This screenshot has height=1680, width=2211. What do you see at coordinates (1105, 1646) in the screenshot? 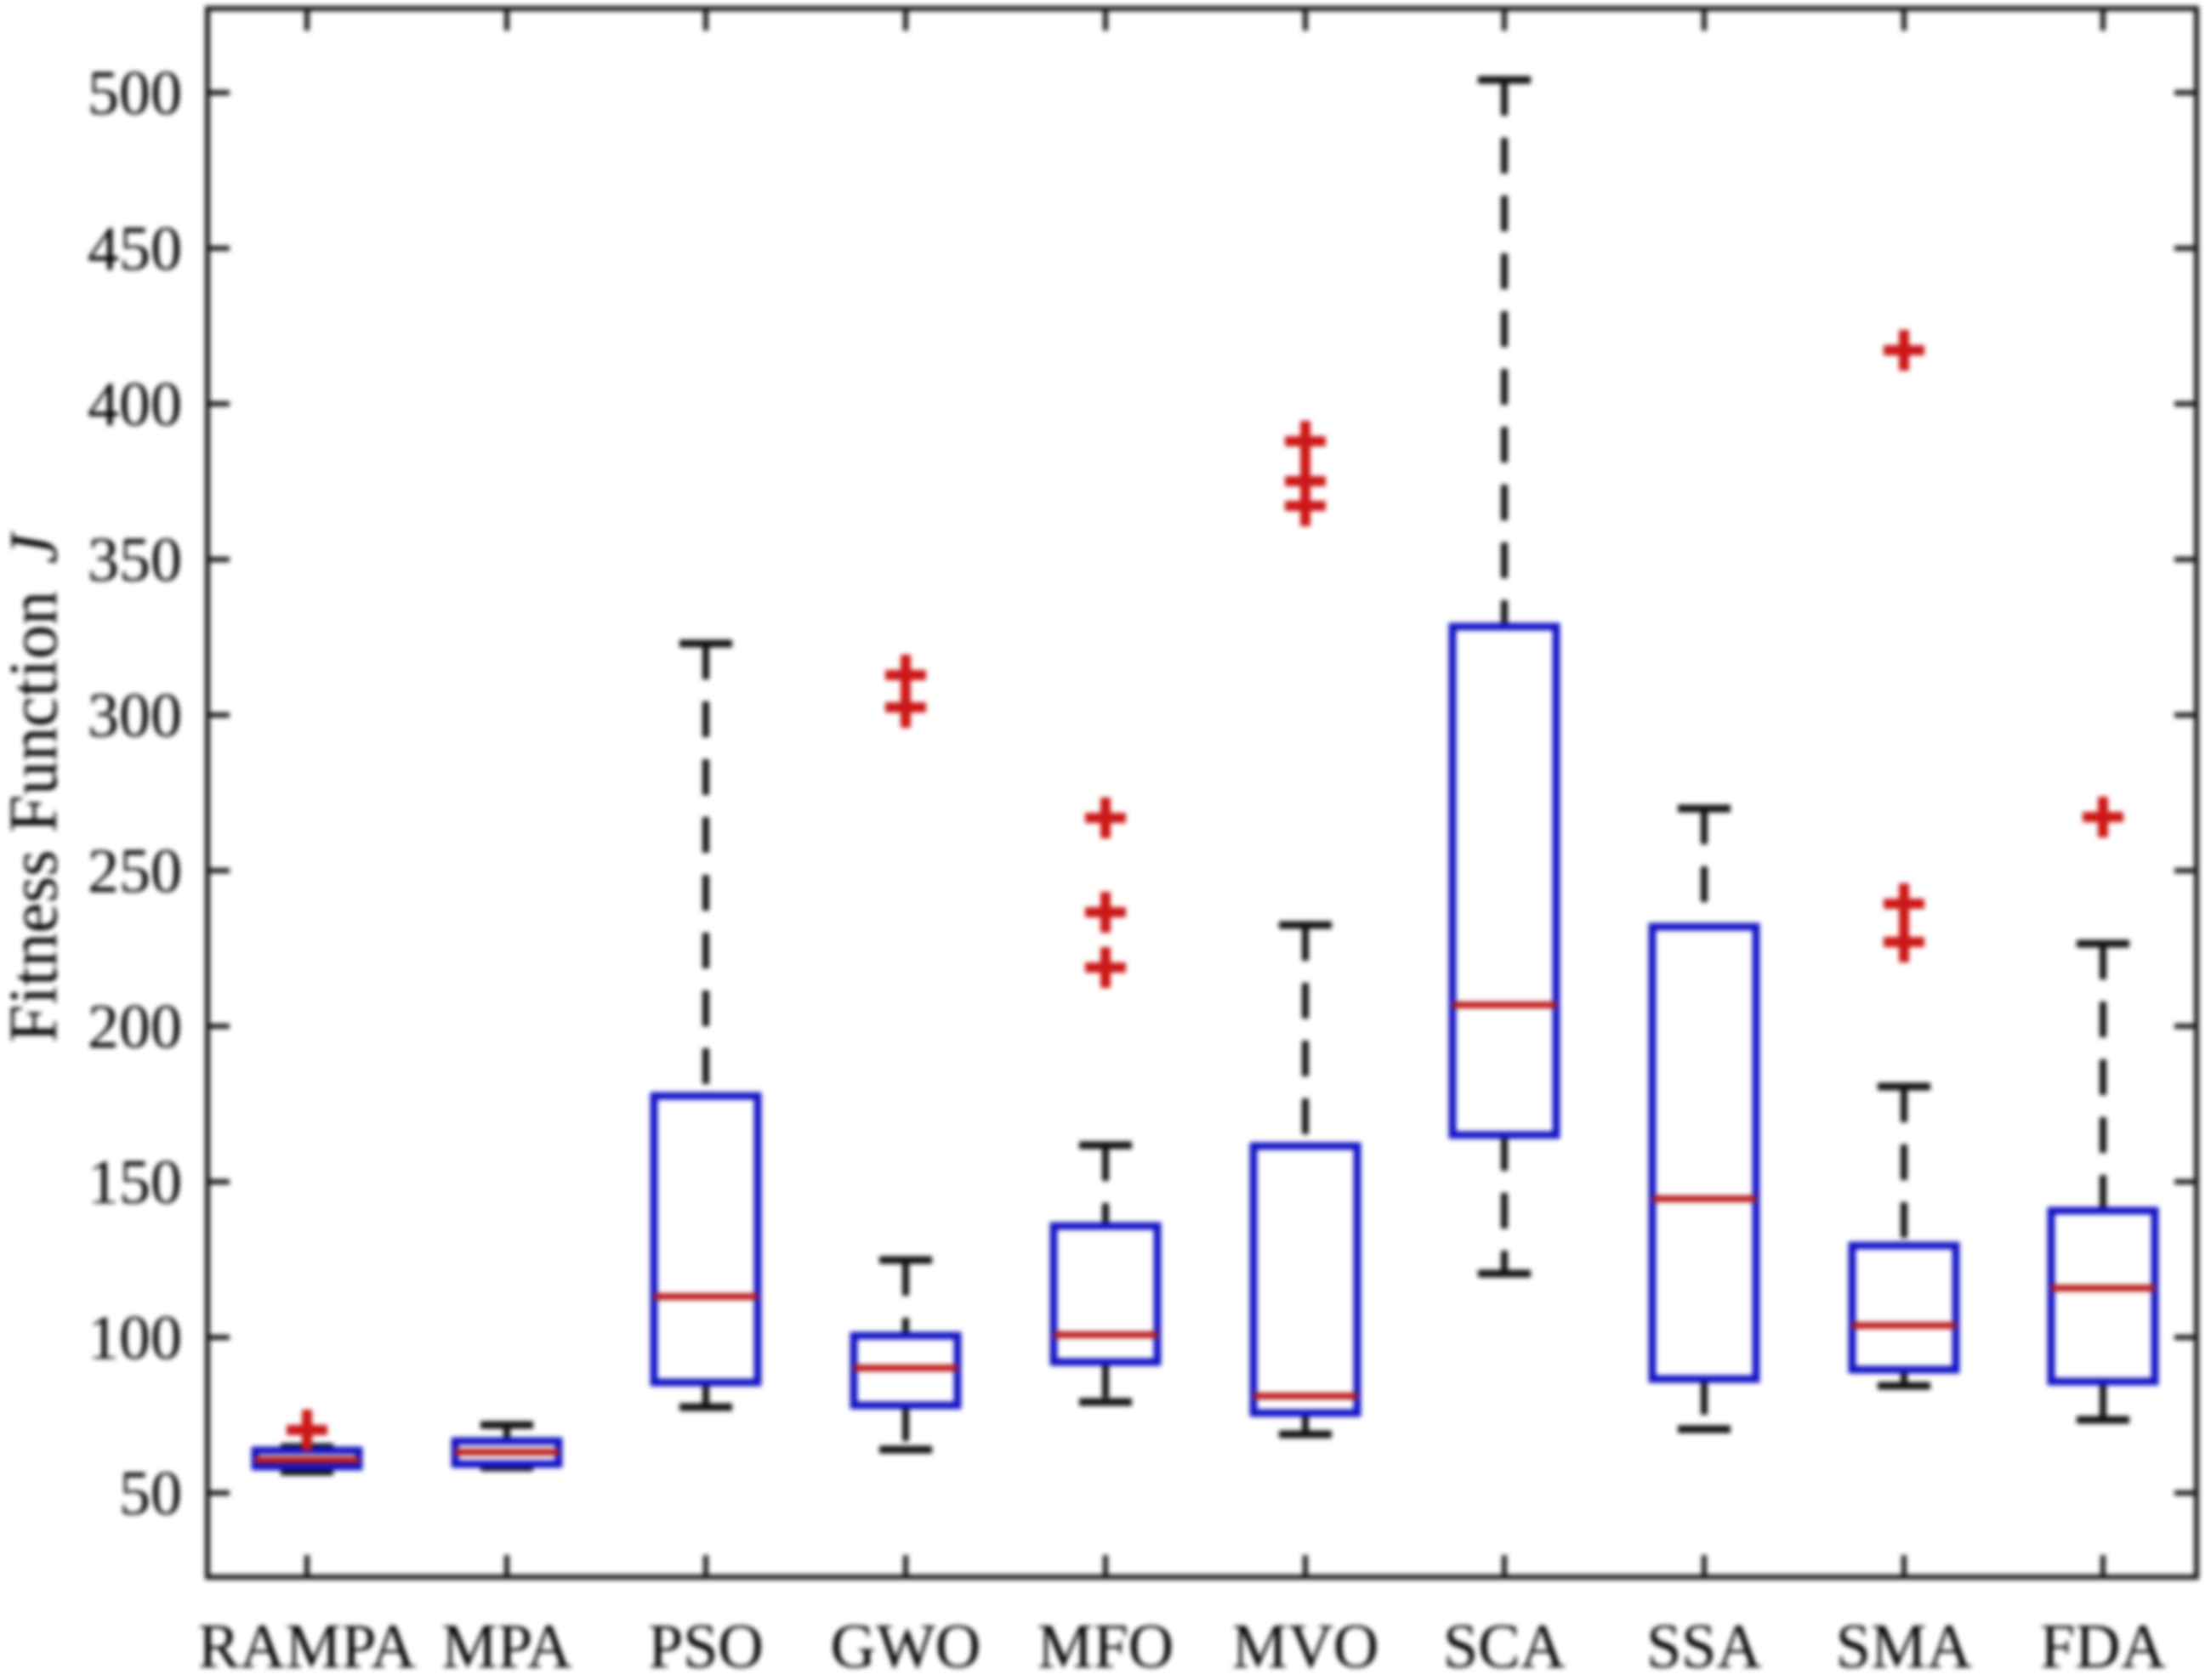
I see `svg-text: MFO` at bounding box center [1105, 1646].